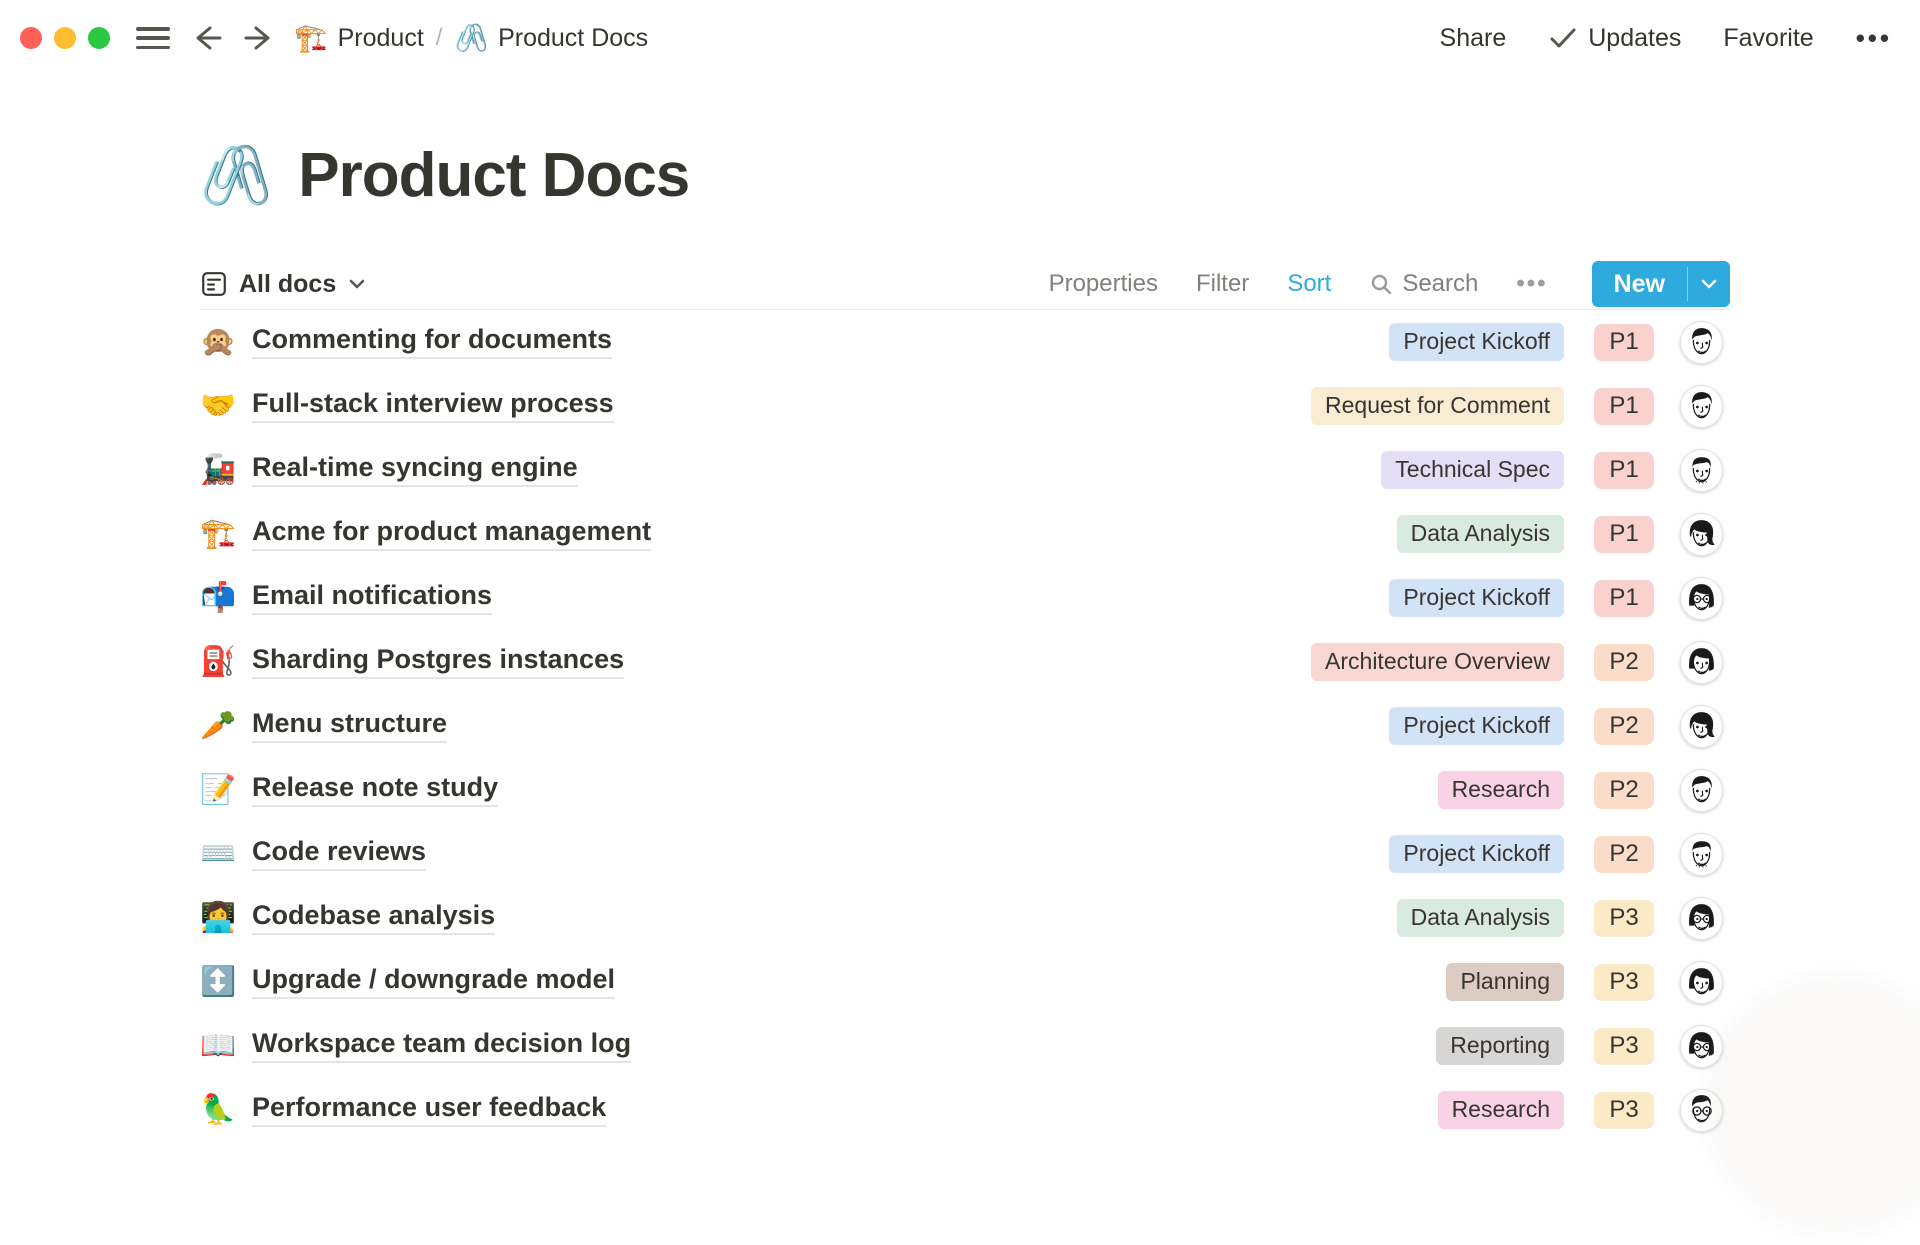 The image size is (1920, 1245). What do you see at coordinates (375, 790) in the screenshot?
I see `doc-title-link: Release note study` at bounding box center [375, 790].